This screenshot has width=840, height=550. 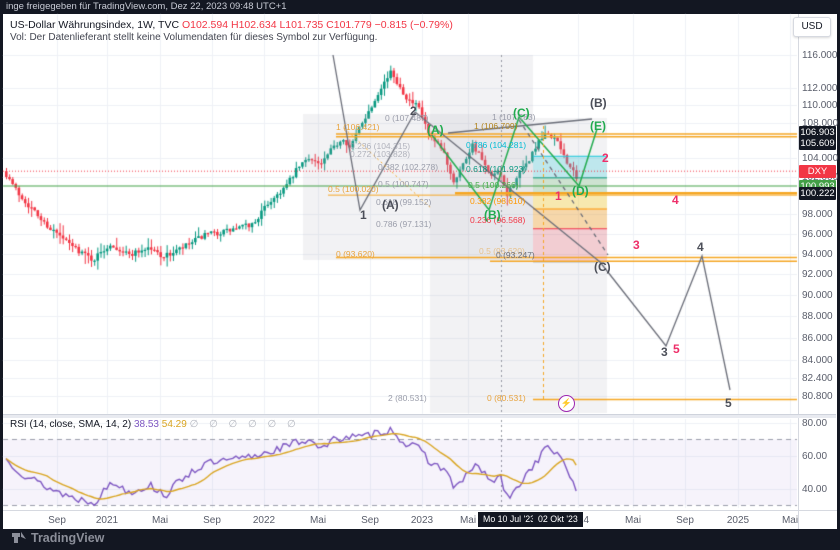 I want to click on fib-level-label: 0 (80.531), so click(x=506, y=398).